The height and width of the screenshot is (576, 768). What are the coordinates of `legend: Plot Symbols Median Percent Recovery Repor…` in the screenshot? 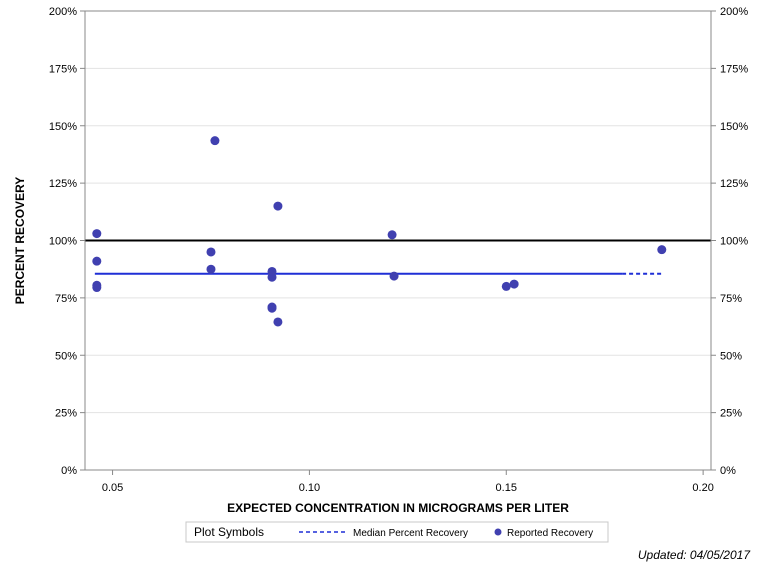 It's located at (397, 532).